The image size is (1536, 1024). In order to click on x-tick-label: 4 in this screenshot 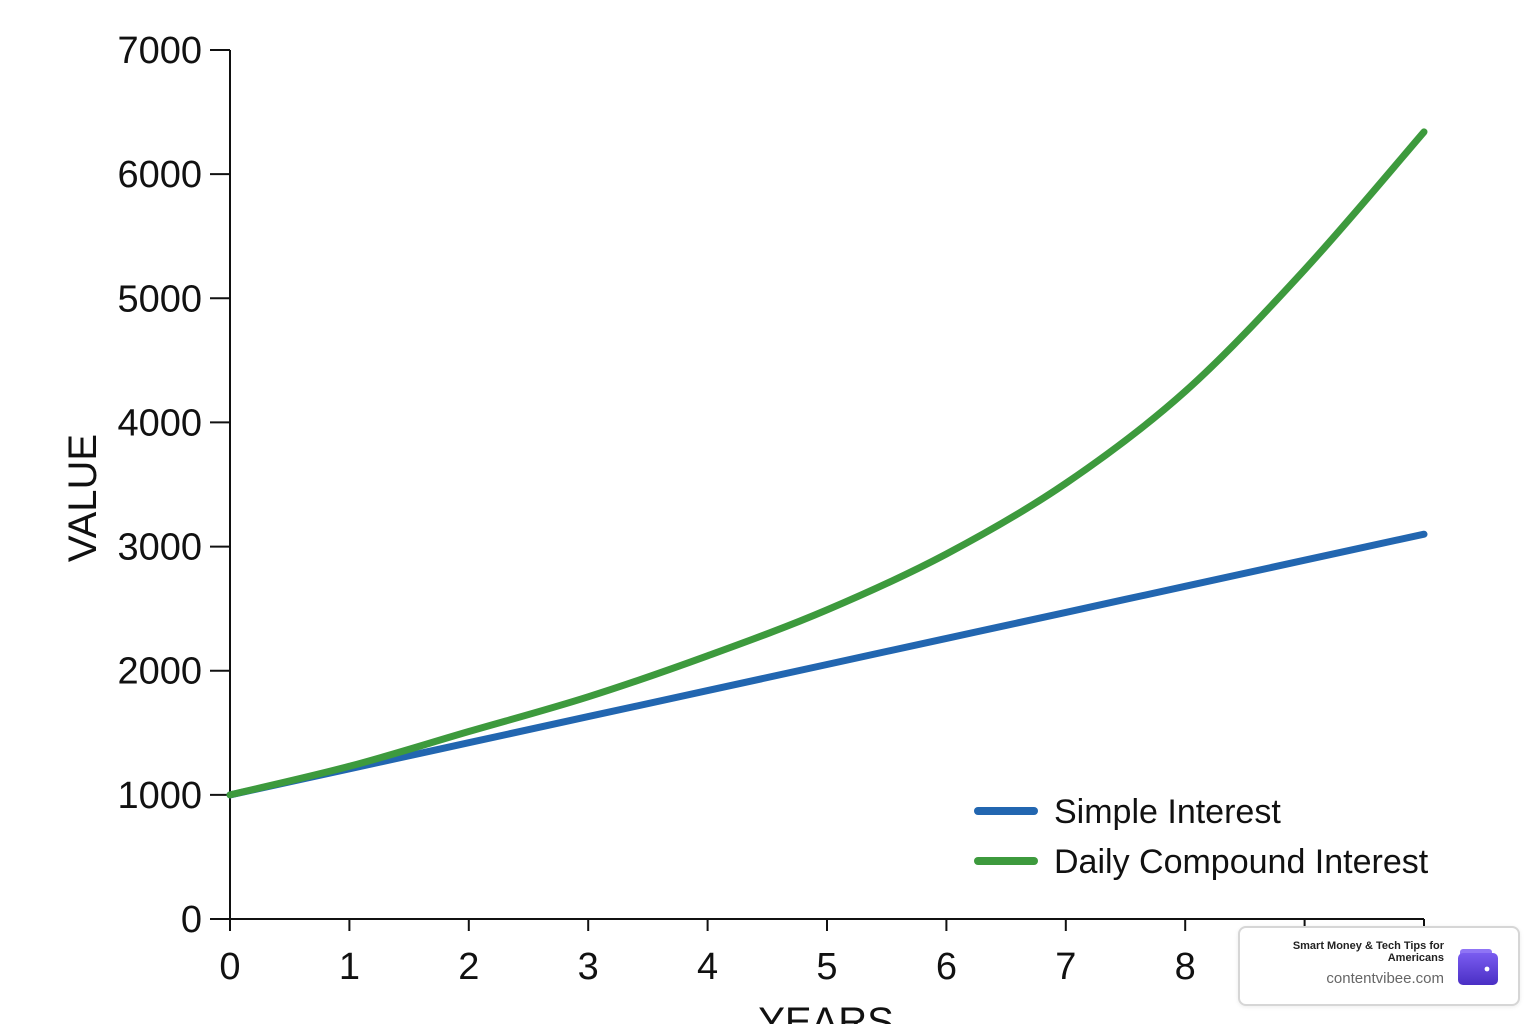, I will do `click(707, 967)`.